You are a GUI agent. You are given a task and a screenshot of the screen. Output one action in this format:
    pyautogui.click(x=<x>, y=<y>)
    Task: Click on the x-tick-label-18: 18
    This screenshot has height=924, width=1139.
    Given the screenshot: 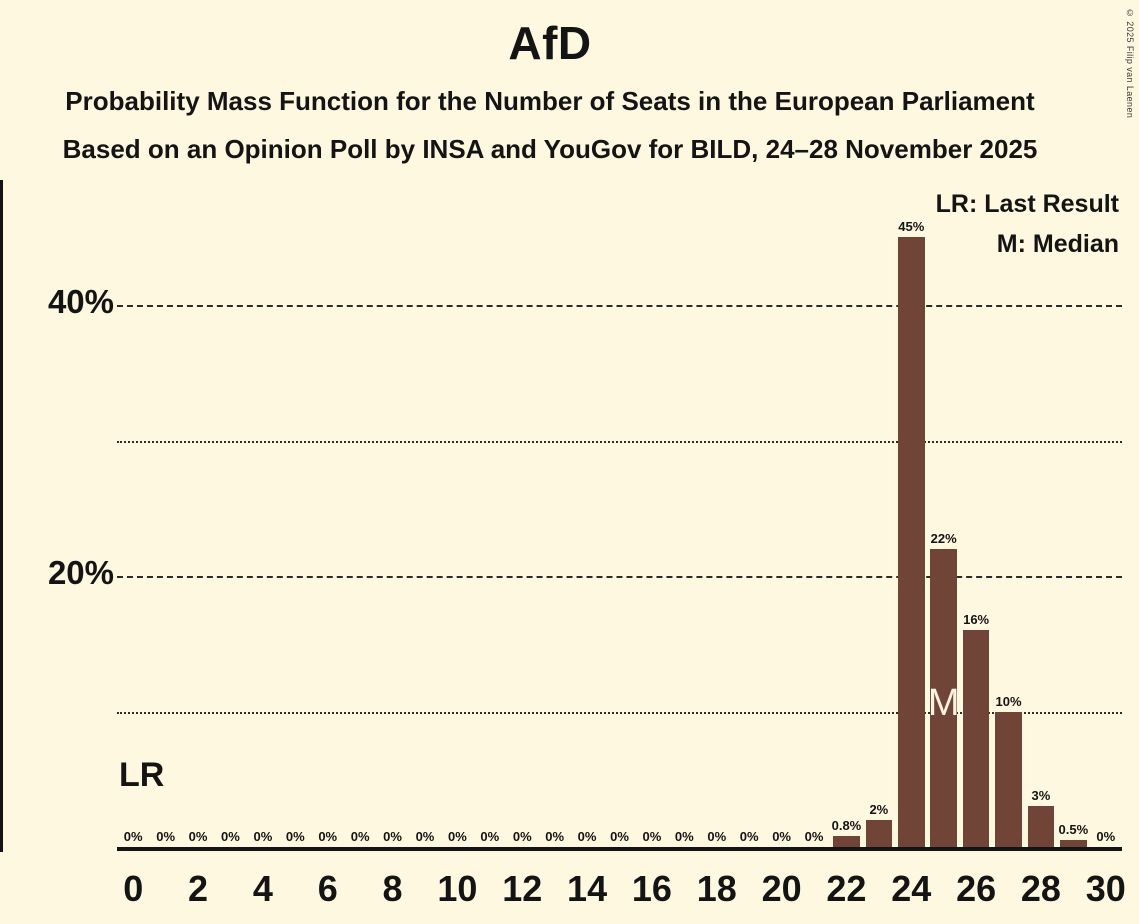 What is the action you would take?
    pyautogui.click(x=716, y=888)
    